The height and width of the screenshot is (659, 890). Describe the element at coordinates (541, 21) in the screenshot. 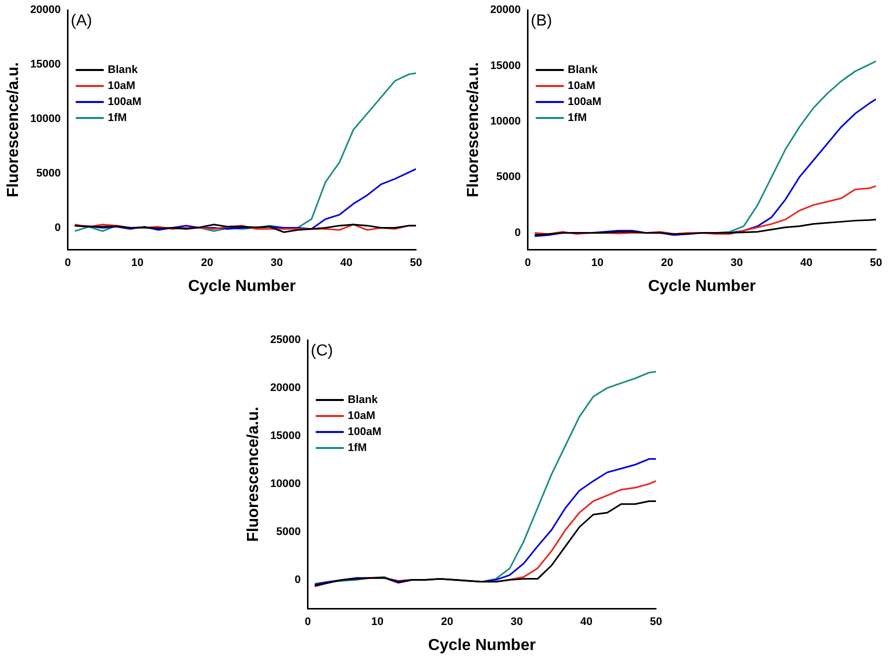

I see `chart-title: (B)` at that location.